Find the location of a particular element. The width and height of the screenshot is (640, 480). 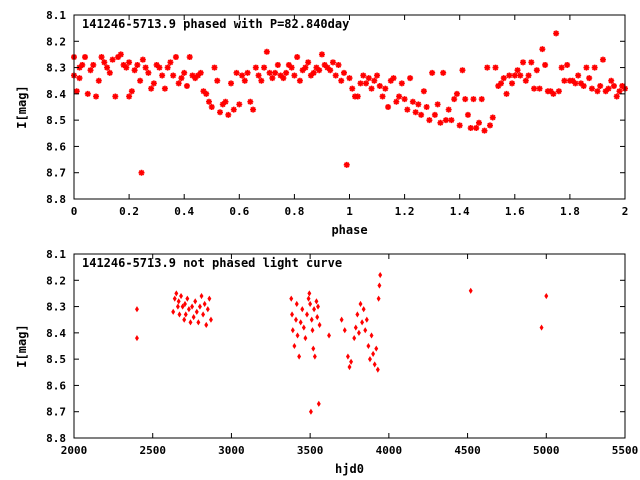

y-tick-label: 8.7 is located at coordinates (56, 173).